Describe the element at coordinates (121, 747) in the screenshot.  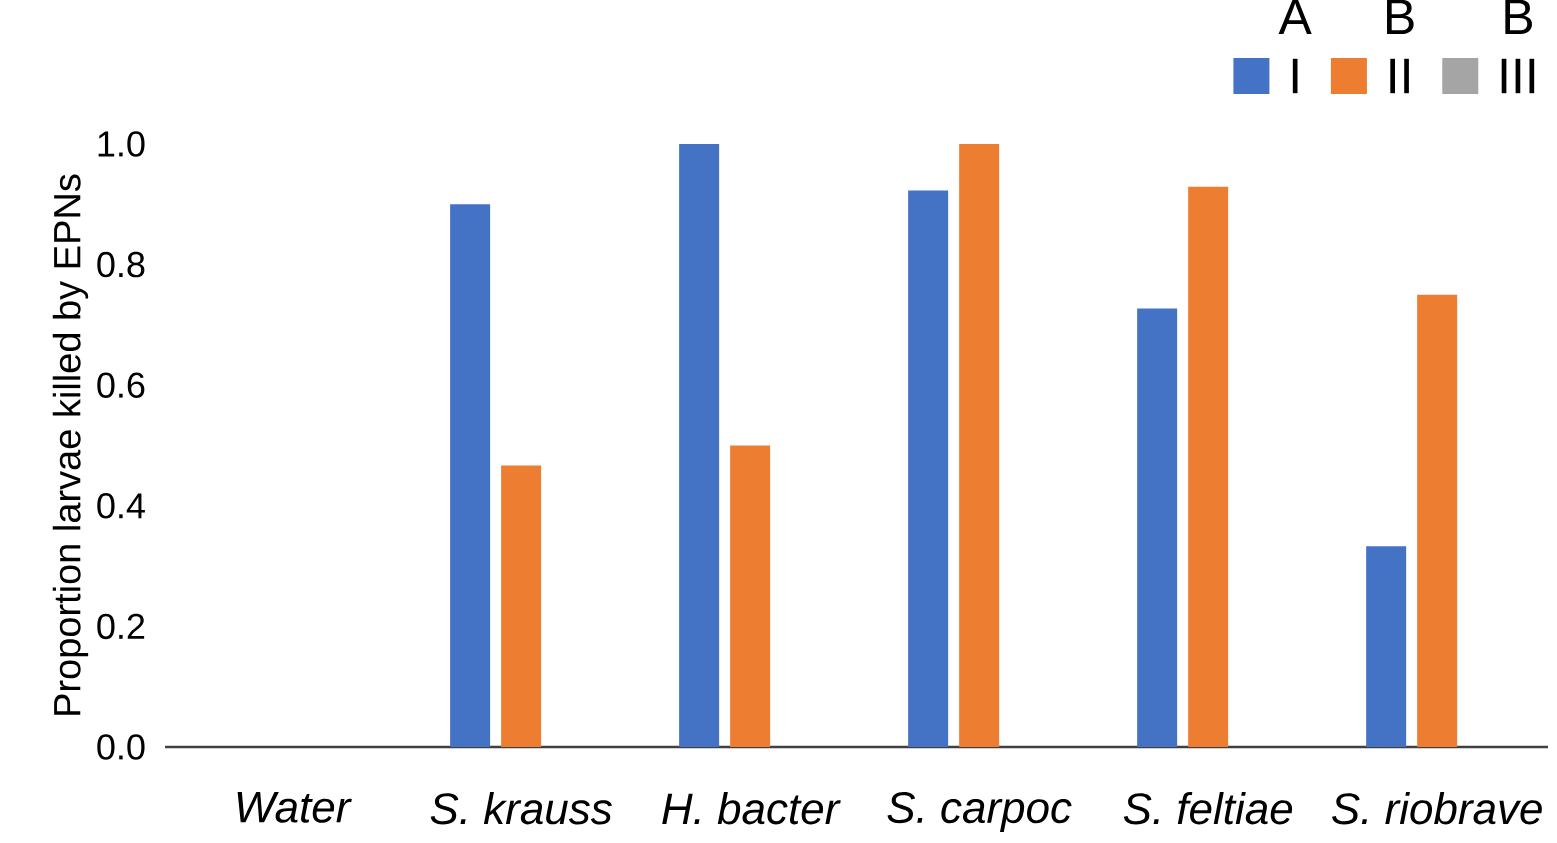
I see `y-tick-label: 0.0` at that location.